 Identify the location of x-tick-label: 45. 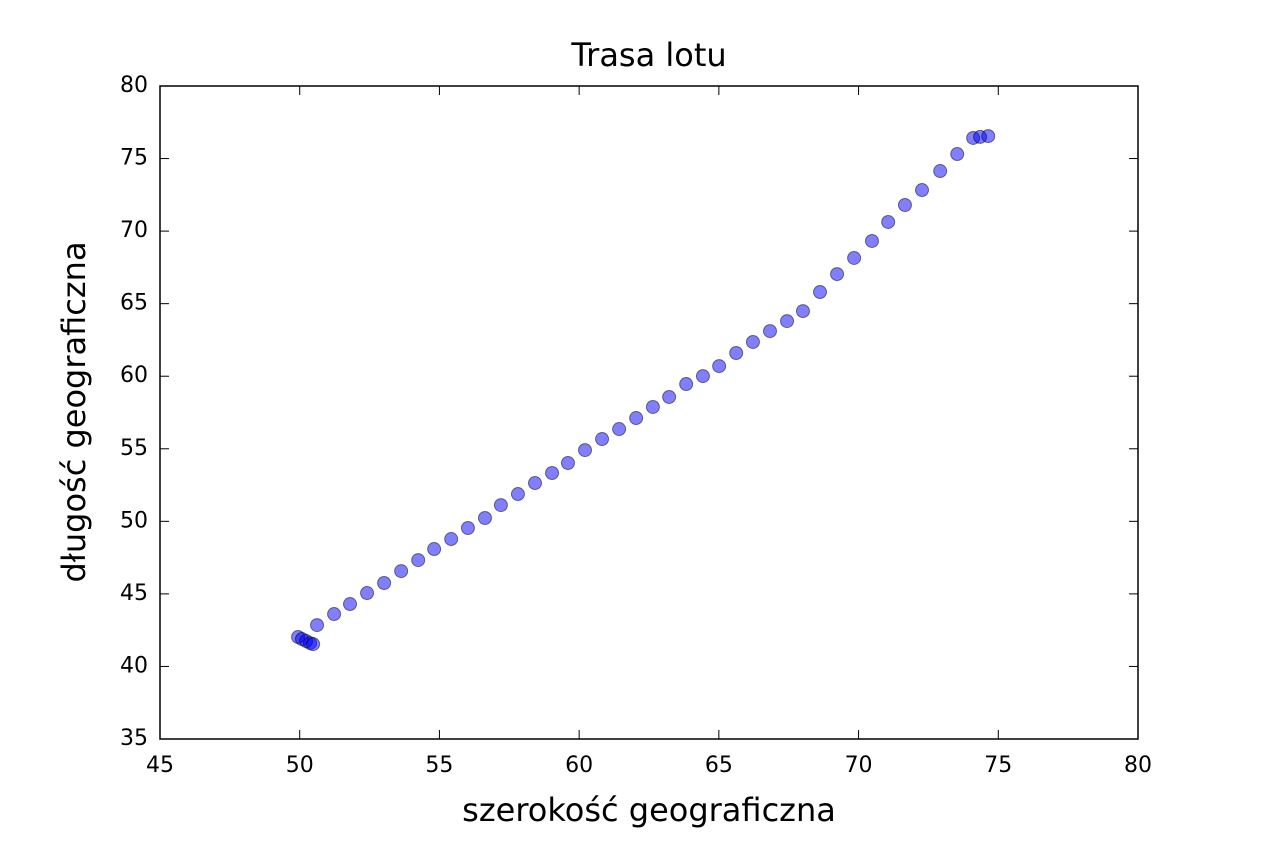
(160, 765).